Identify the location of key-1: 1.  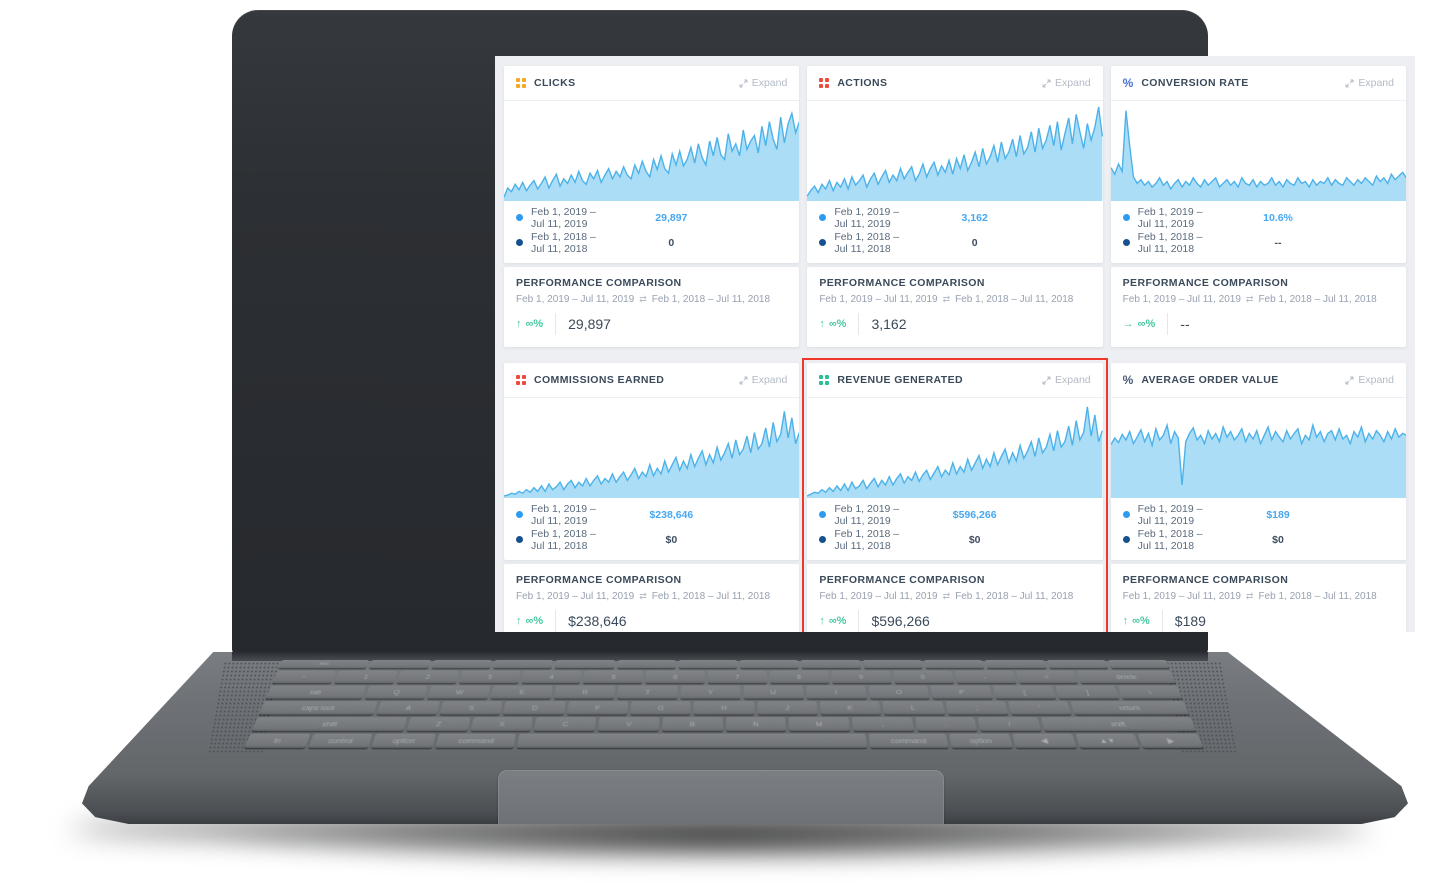
(366, 677).